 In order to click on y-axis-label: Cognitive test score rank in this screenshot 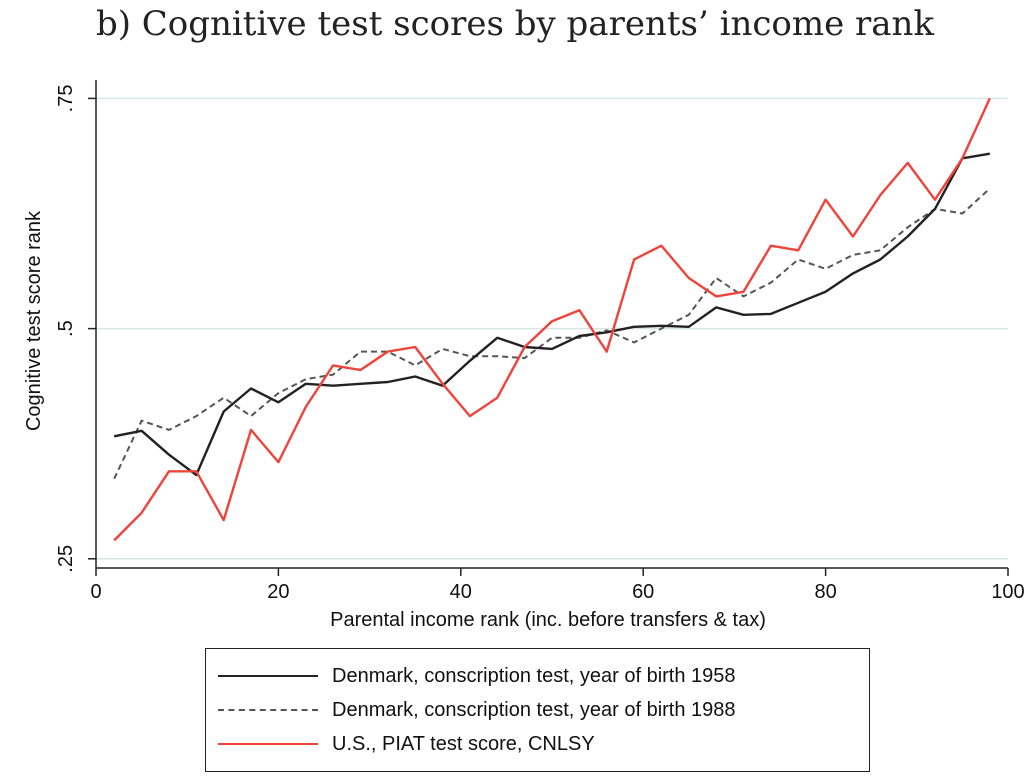, I will do `click(34, 320)`.